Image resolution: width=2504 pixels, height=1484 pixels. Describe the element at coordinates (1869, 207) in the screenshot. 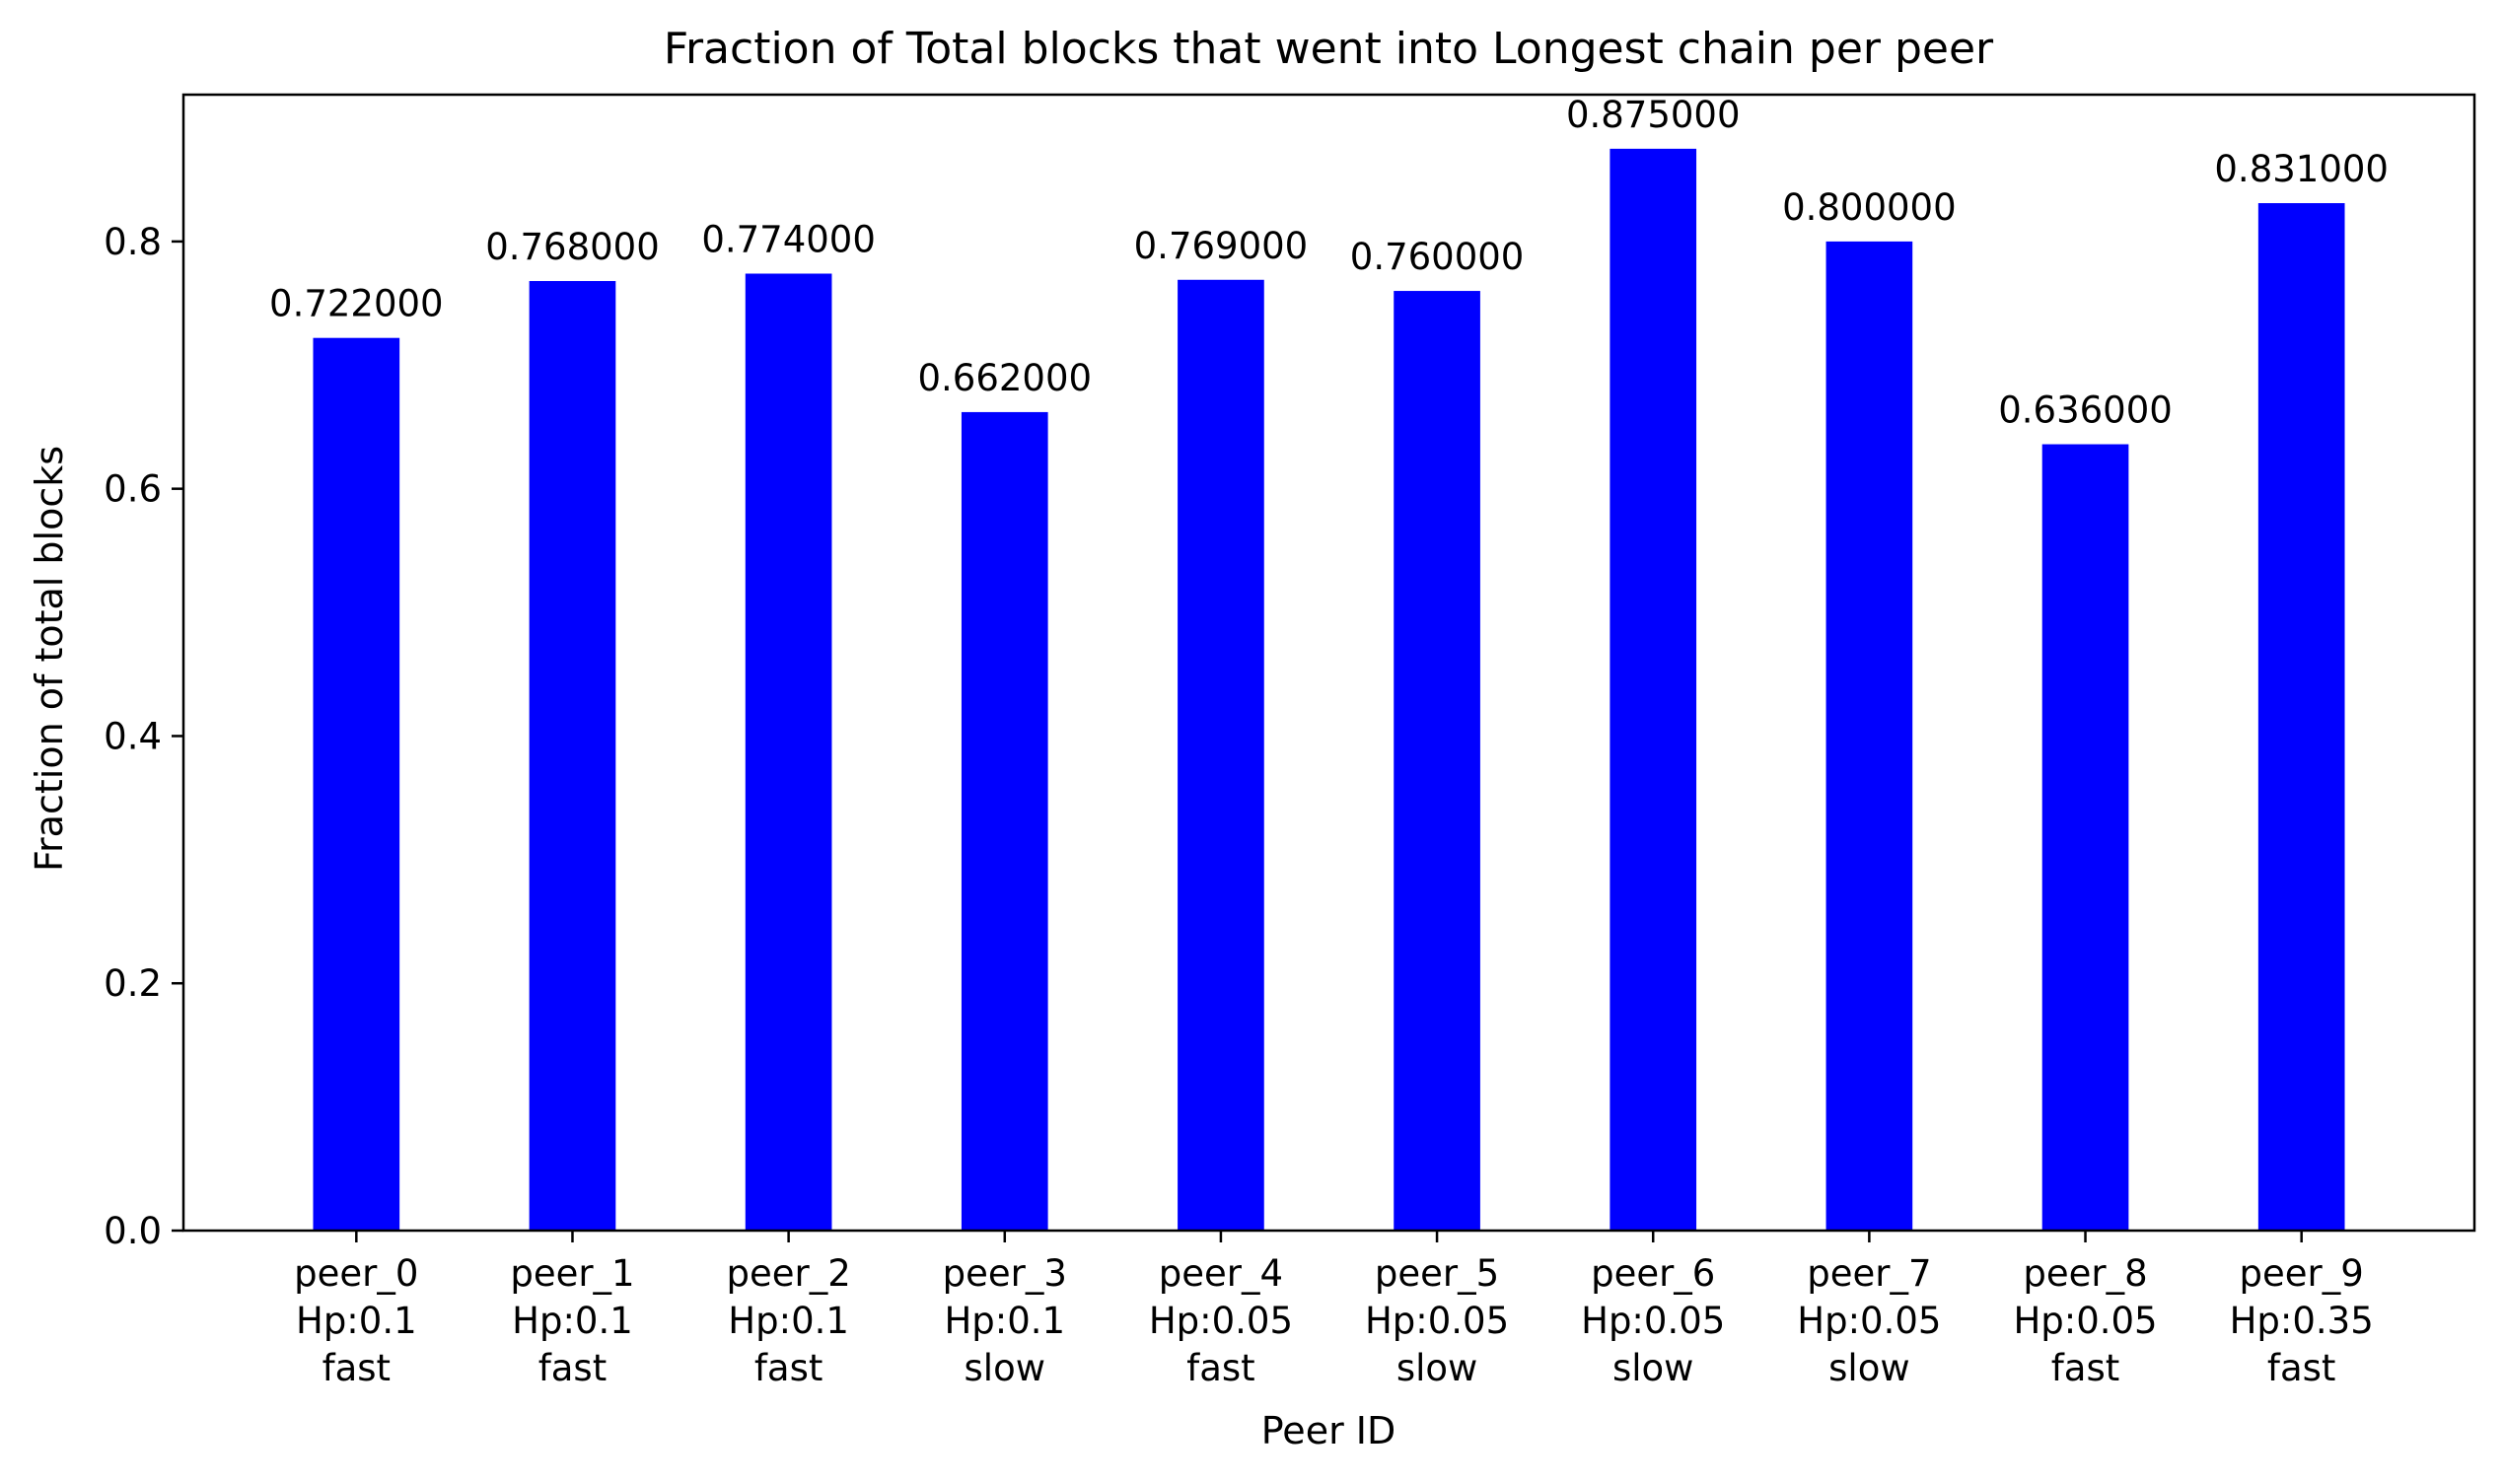

I see `data-label-7: 0.800000` at that location.